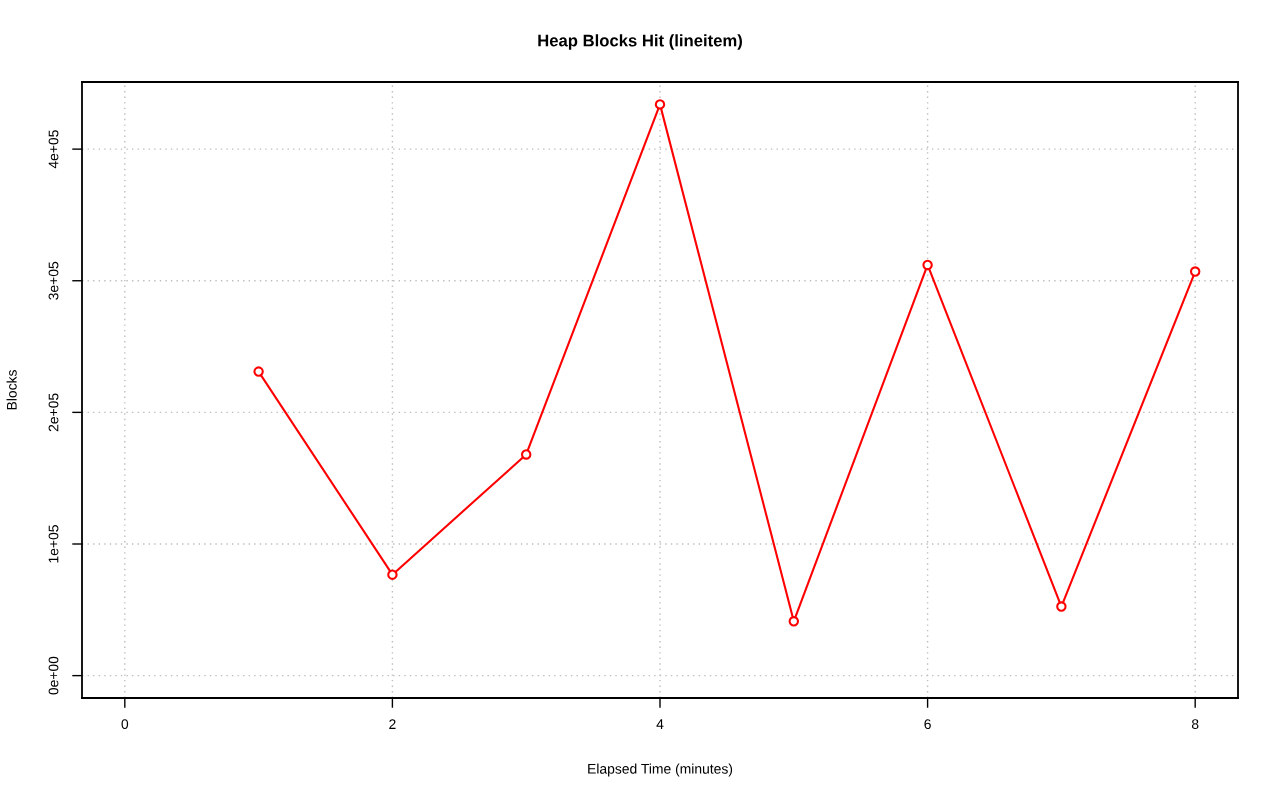 The image size is (1280, 801). What do you see at coordinates (53, 675) in the screenshot?
I see `y-tick-label: 0e+00` at bounding box center [53, 675].